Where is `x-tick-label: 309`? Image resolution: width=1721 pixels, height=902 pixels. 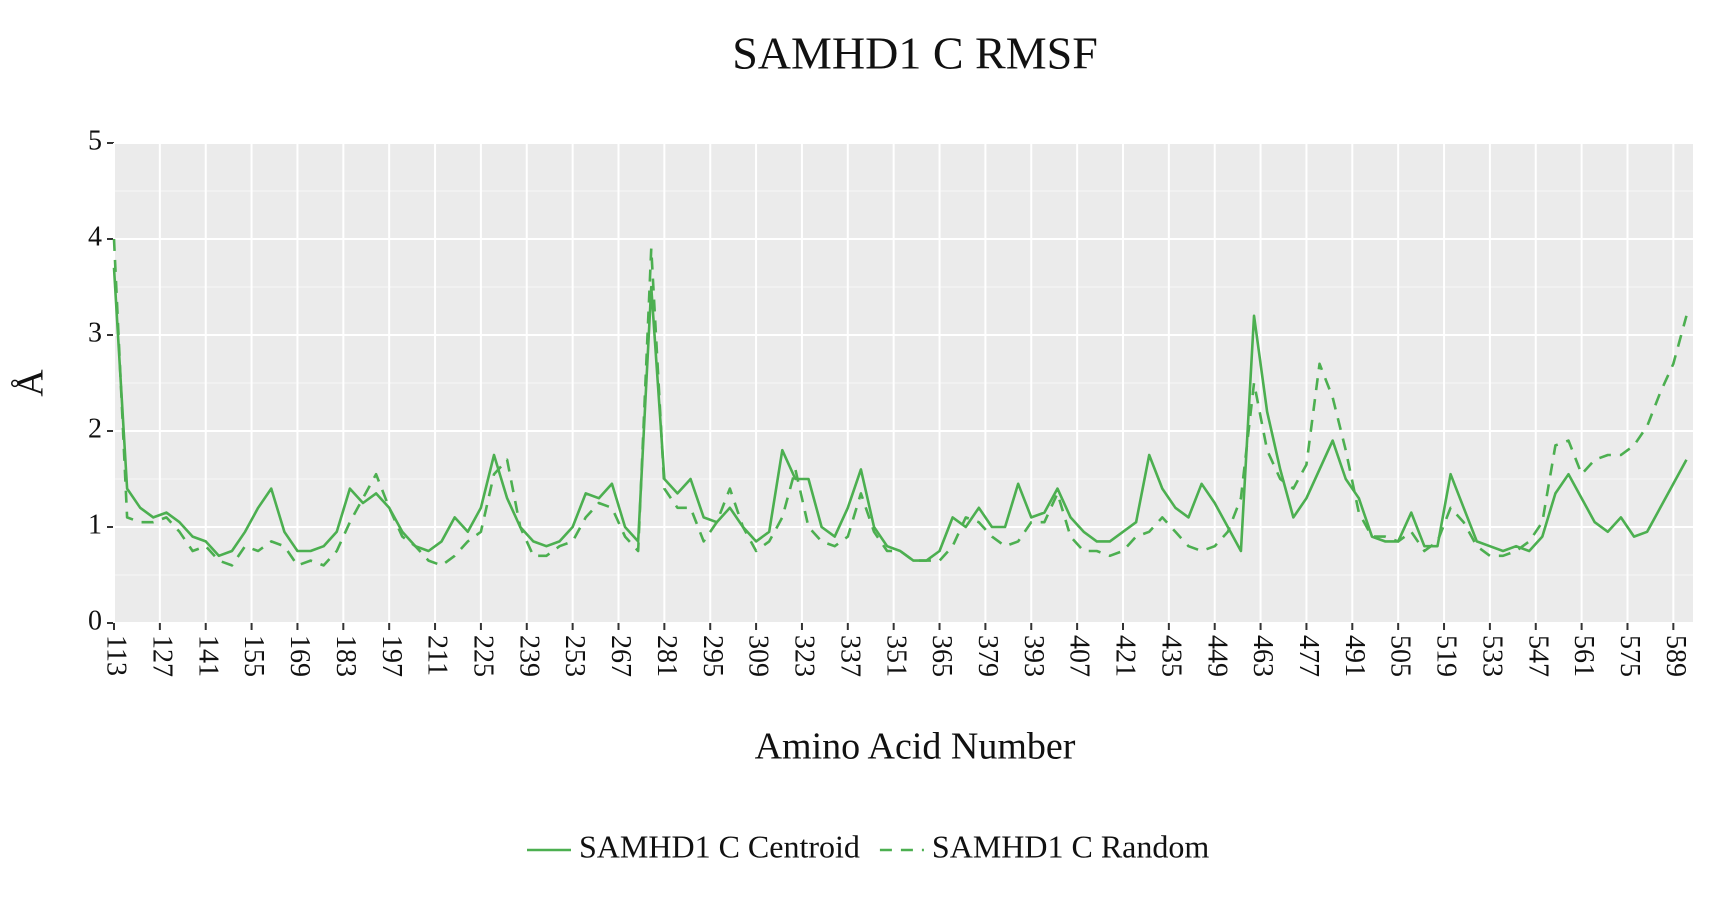 x-tick-label: 309 is located at coordinates (758, 656).